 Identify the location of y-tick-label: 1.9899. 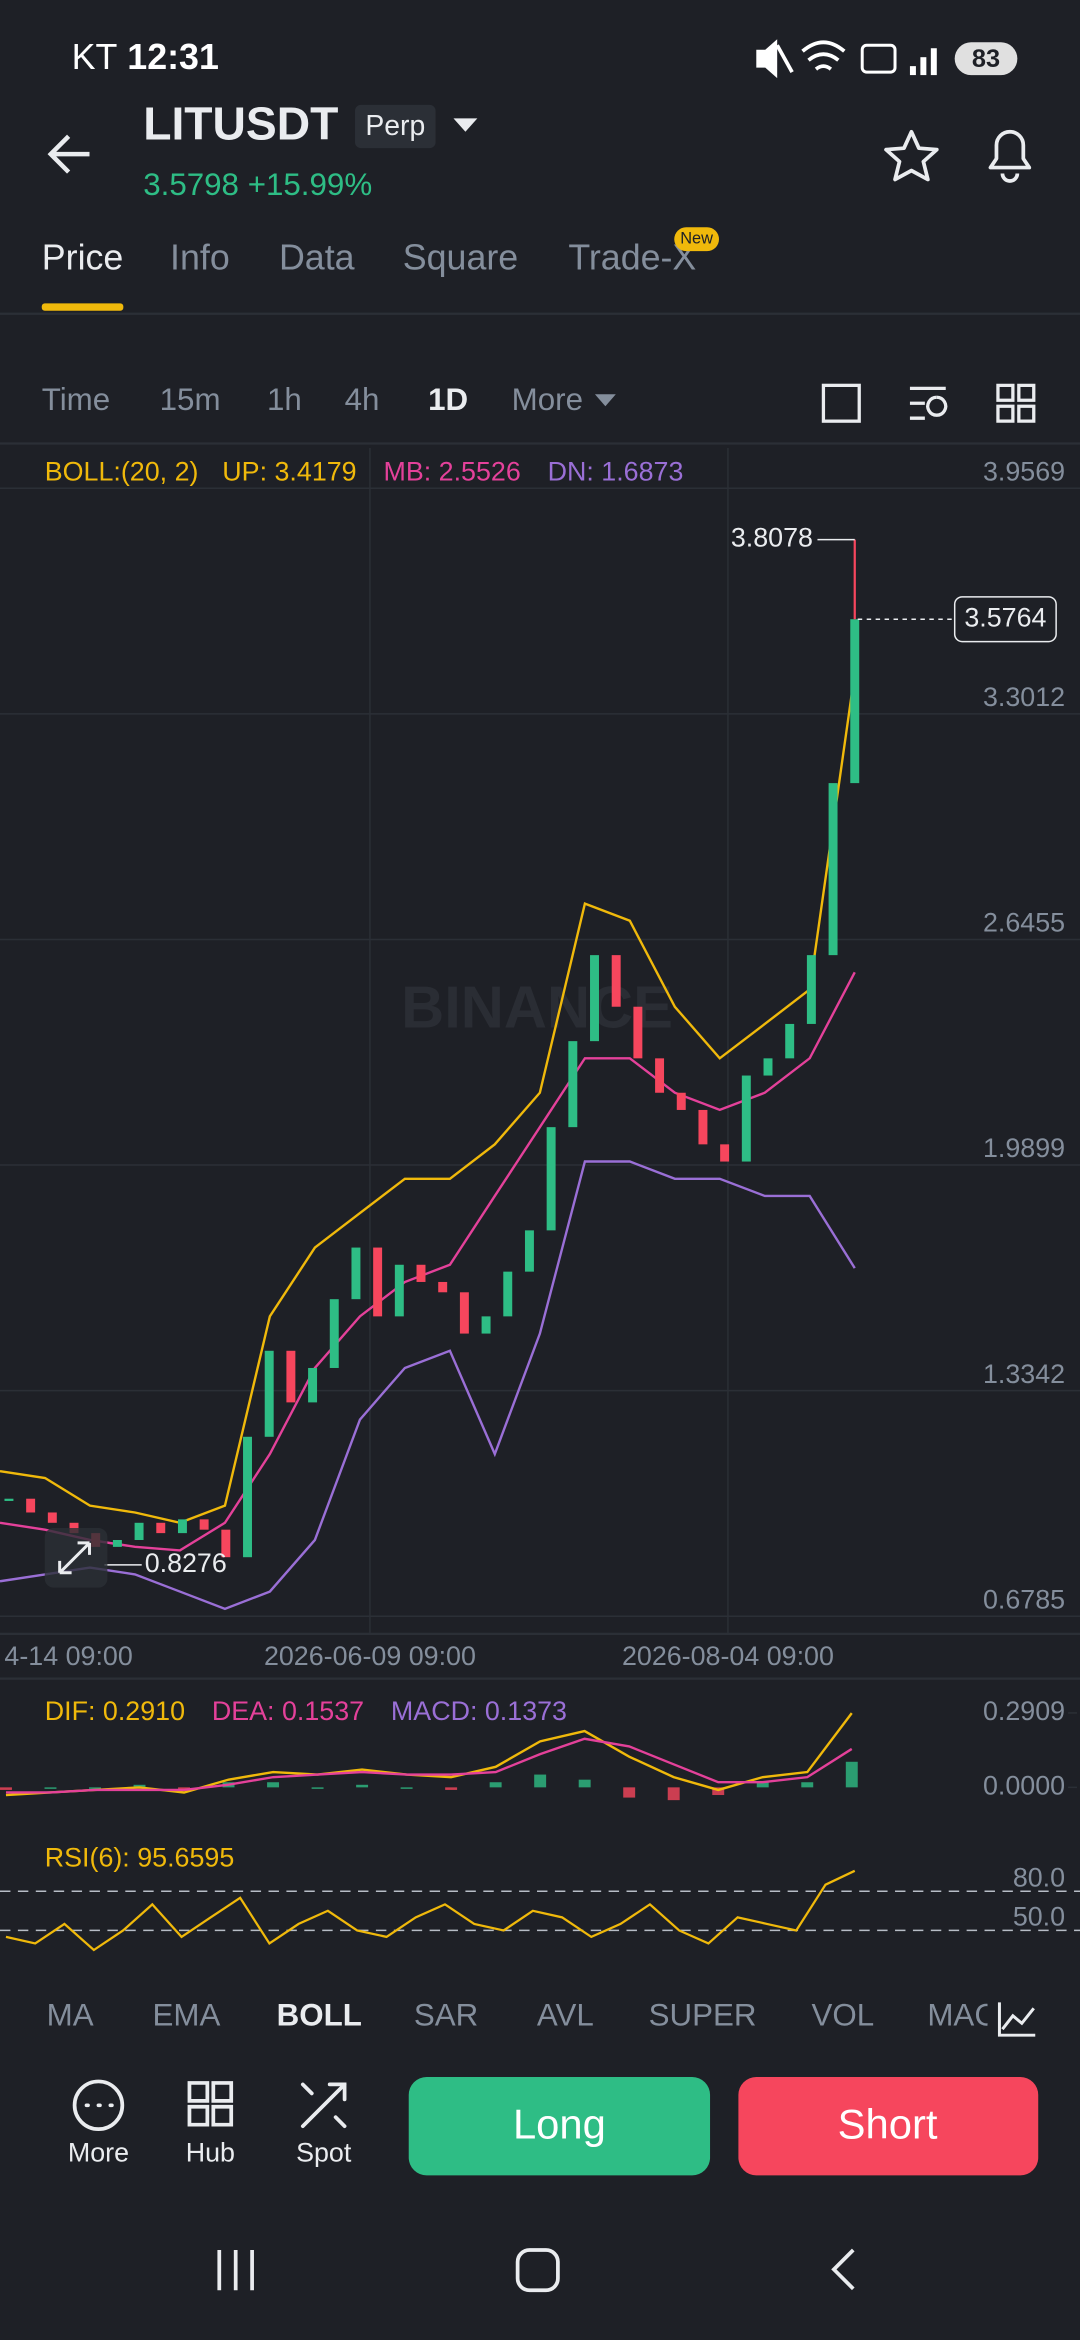
(1024, 1148).